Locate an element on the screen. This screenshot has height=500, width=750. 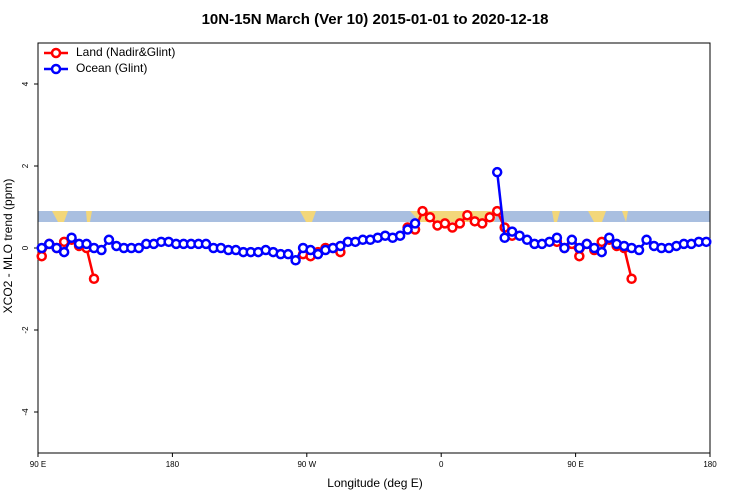
y-tick-label: 0 is located at coordinates (25, 247).